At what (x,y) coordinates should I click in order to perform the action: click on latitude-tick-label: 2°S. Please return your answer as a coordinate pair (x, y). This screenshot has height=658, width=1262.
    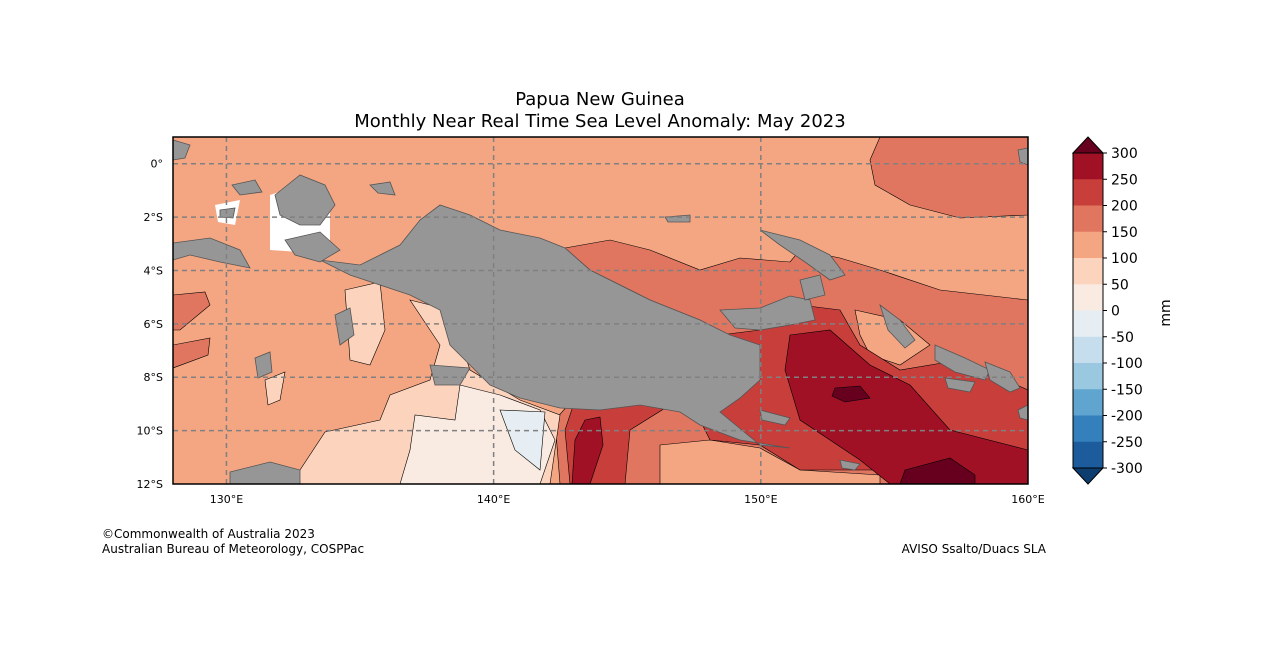
    Looking at the image, I should click on (153, 217).